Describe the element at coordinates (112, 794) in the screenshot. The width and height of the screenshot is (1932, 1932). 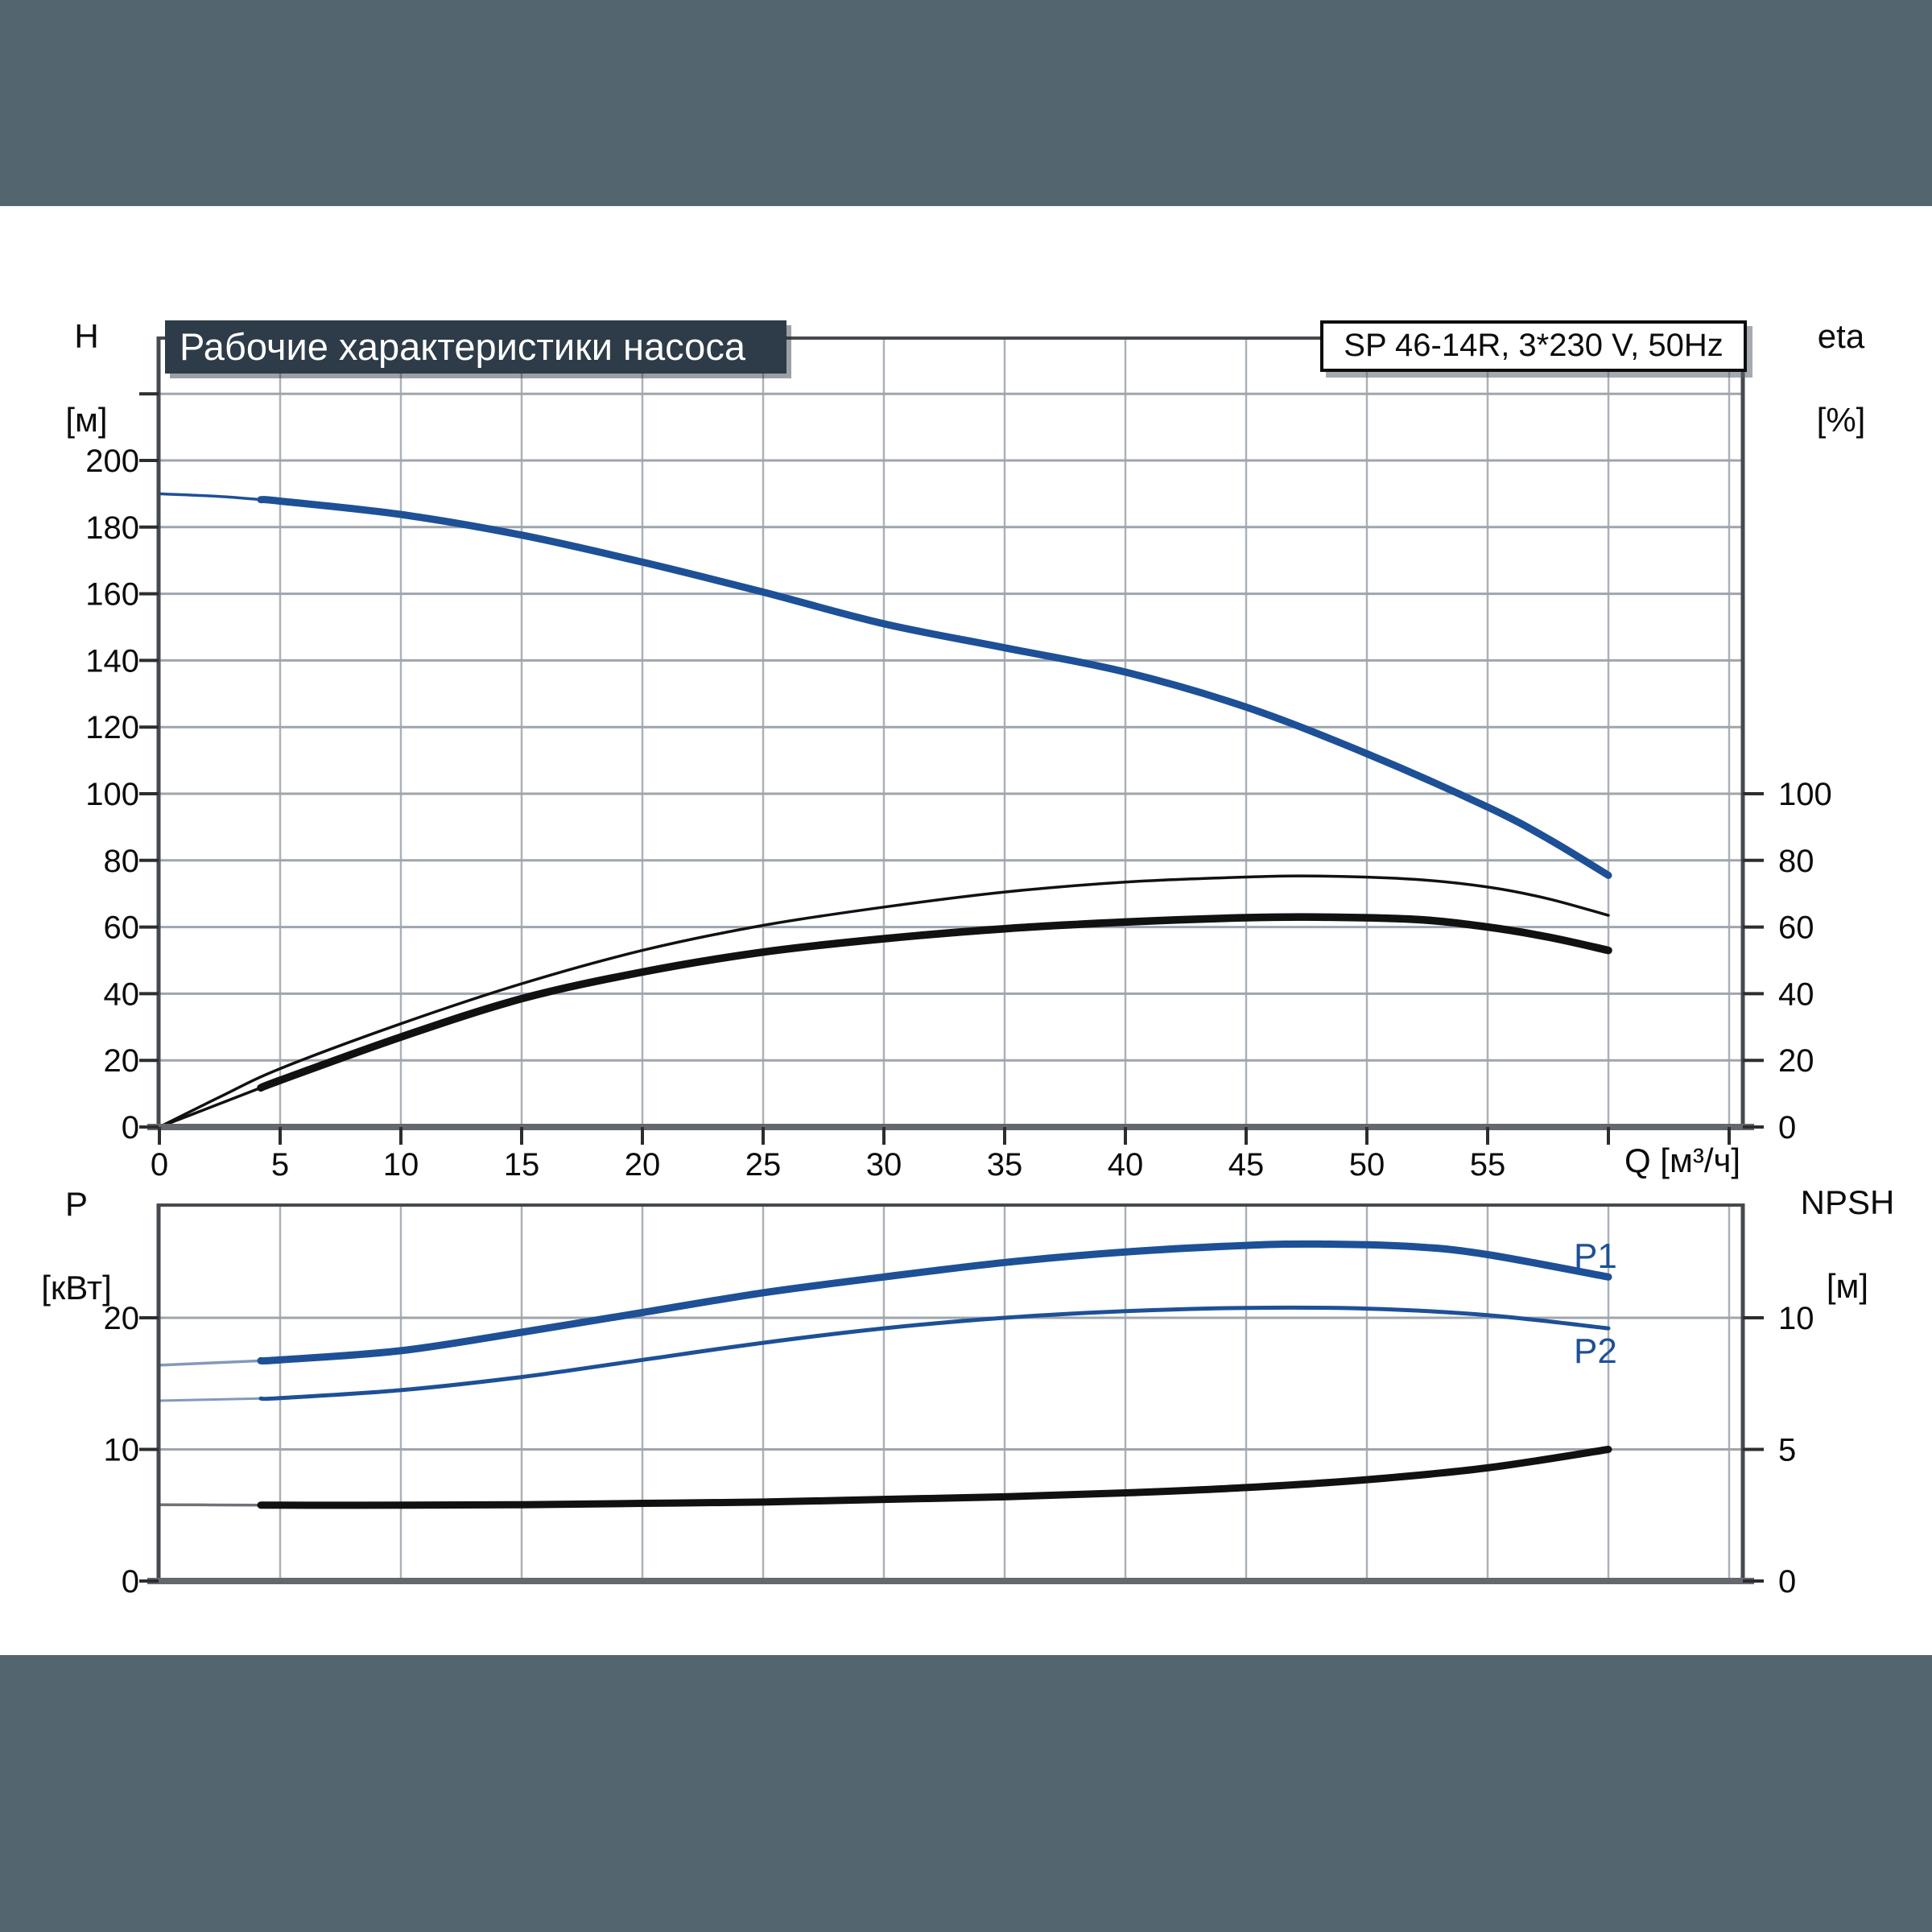
I see `left-tick-label: 100` at that location.